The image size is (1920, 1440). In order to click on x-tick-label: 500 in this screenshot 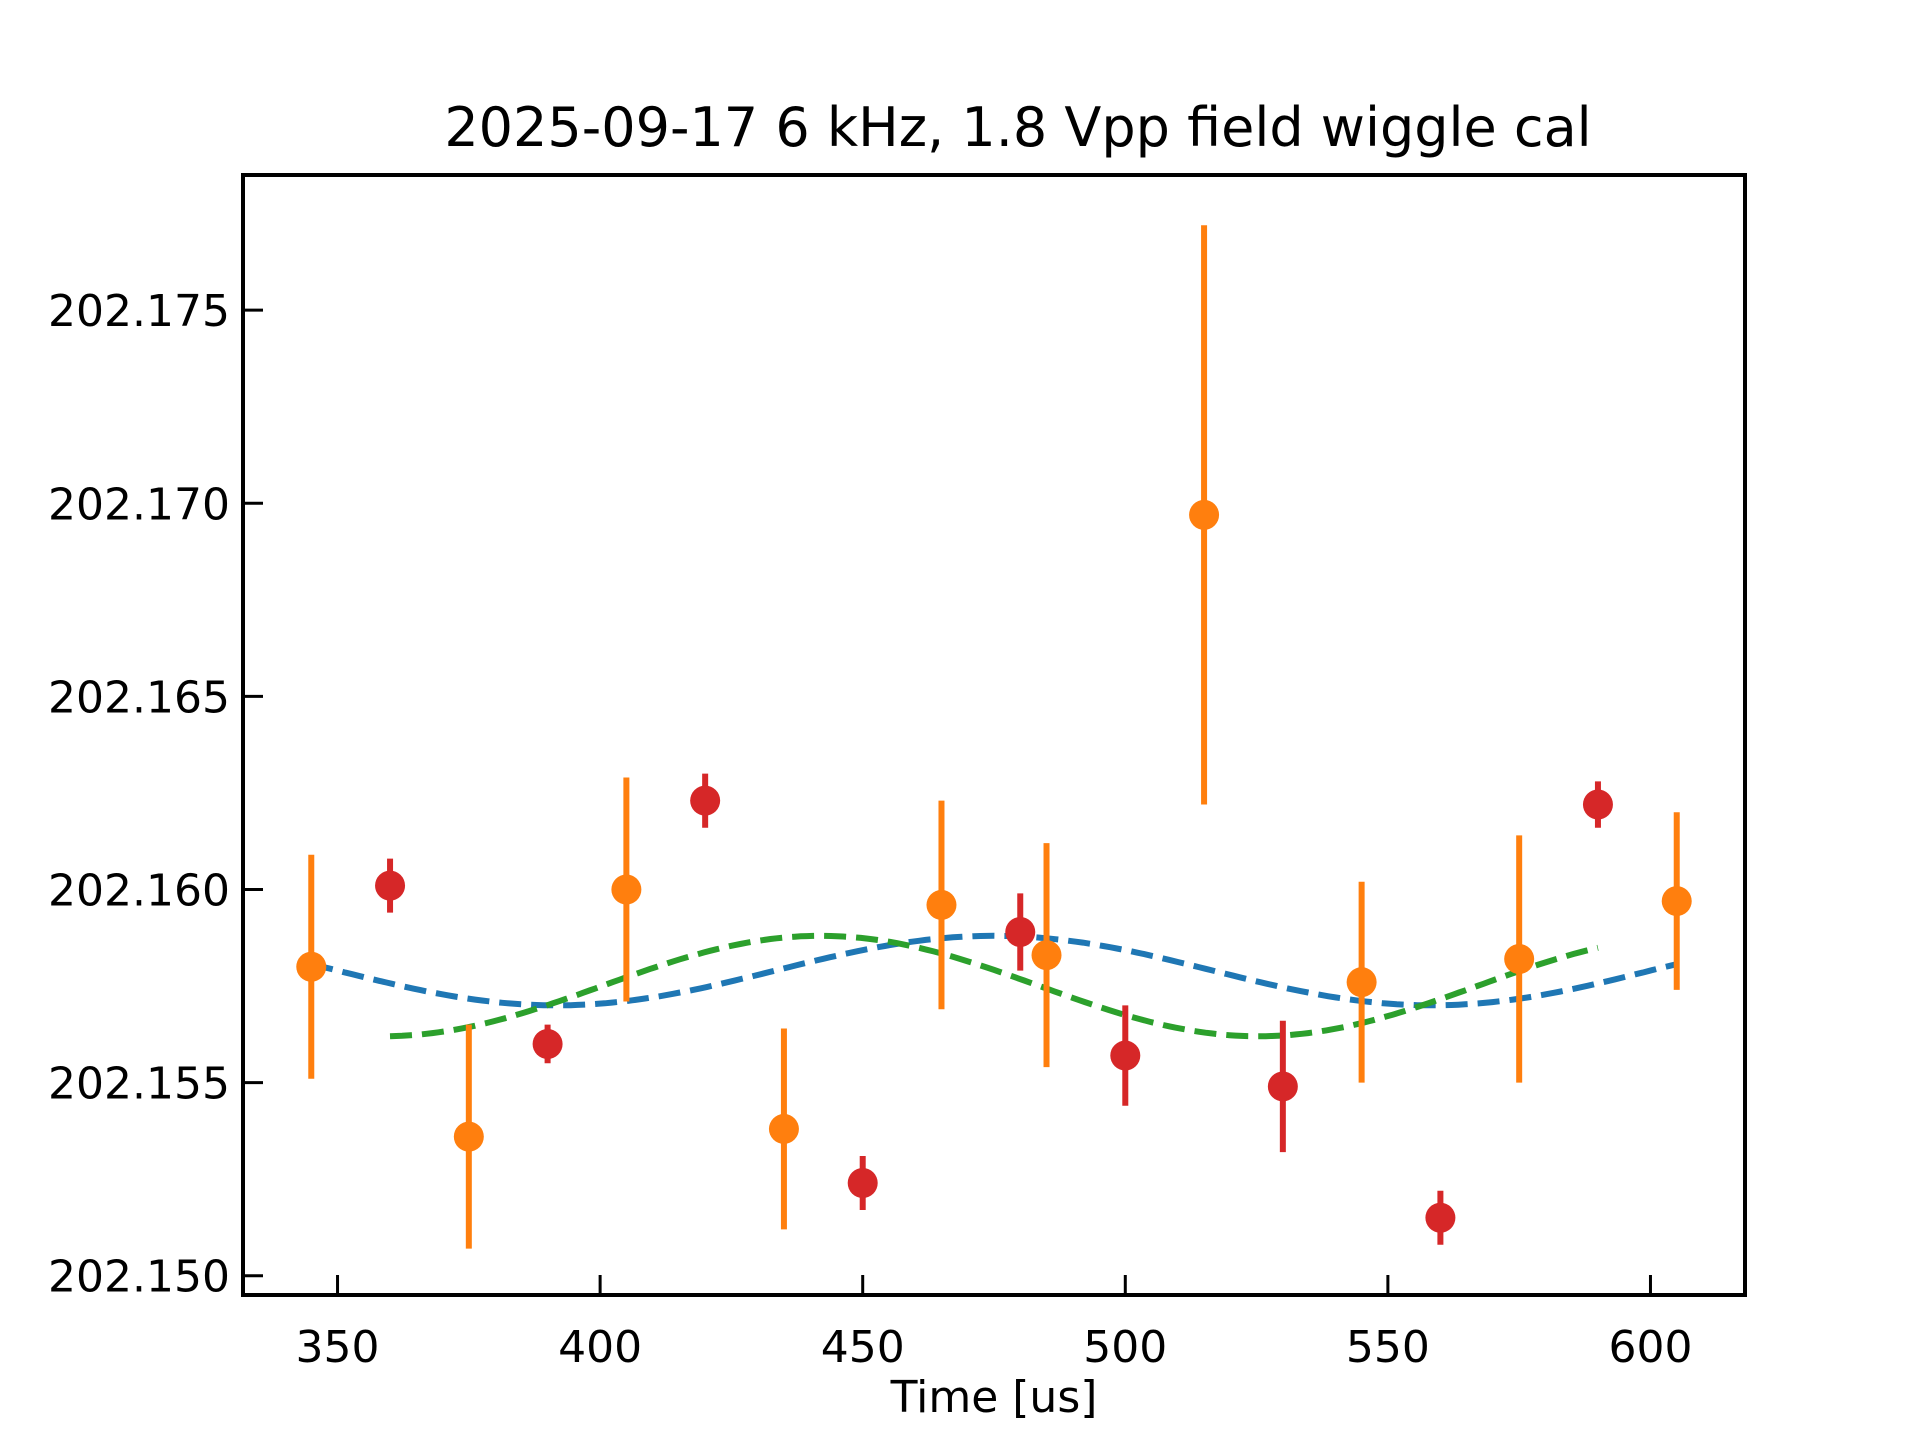, I will do `click(1125, 1347)`.